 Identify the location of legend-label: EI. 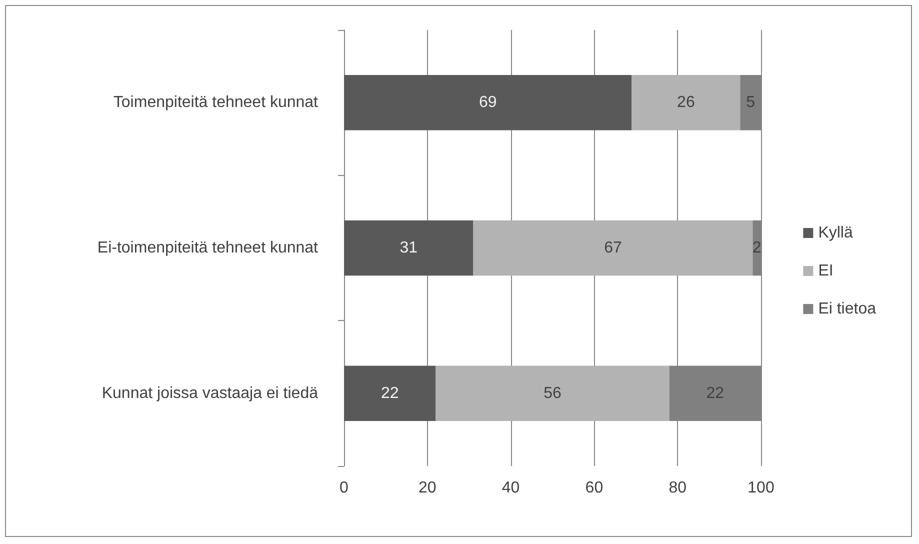
(826, 271).